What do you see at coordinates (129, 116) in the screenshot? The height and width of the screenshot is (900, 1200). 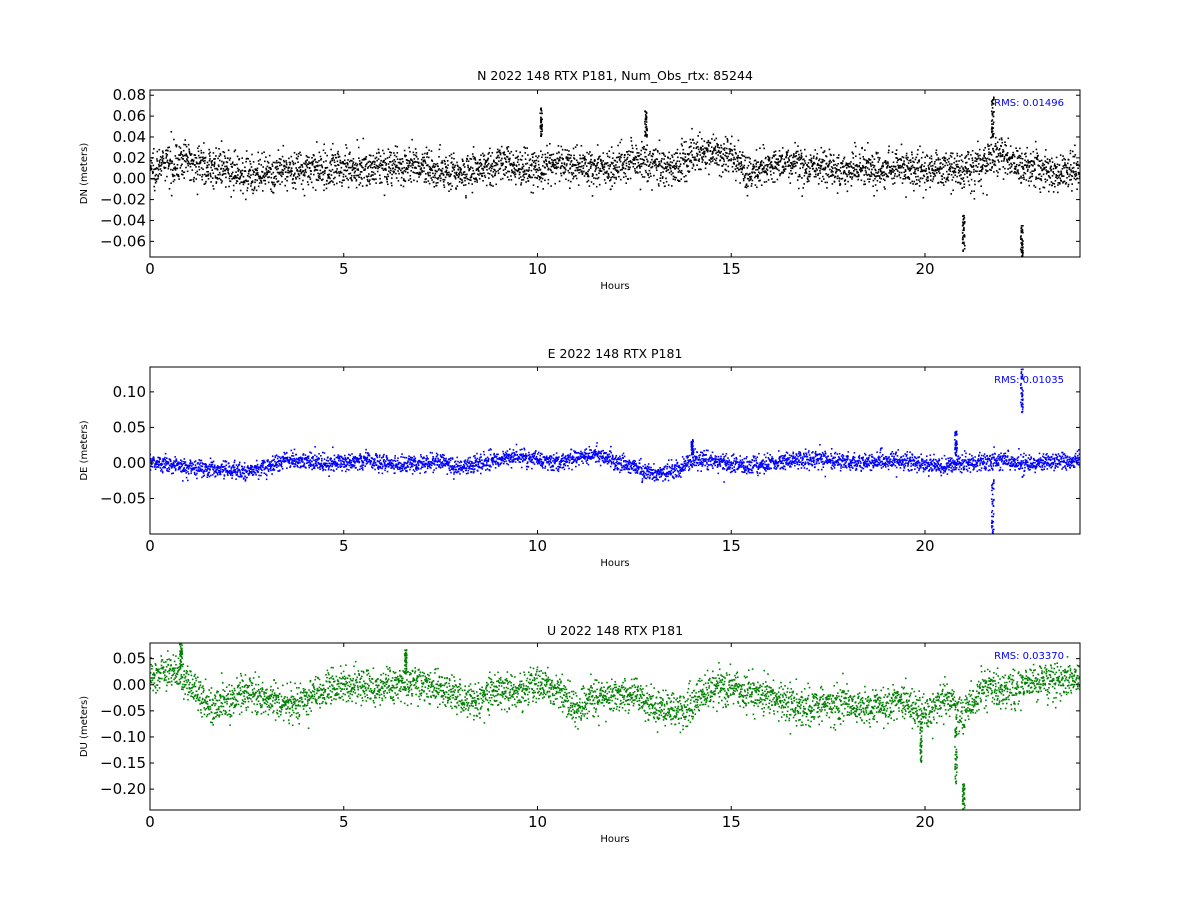 I see `y-tick-label: 0.06` at bounding box center [129, 116].